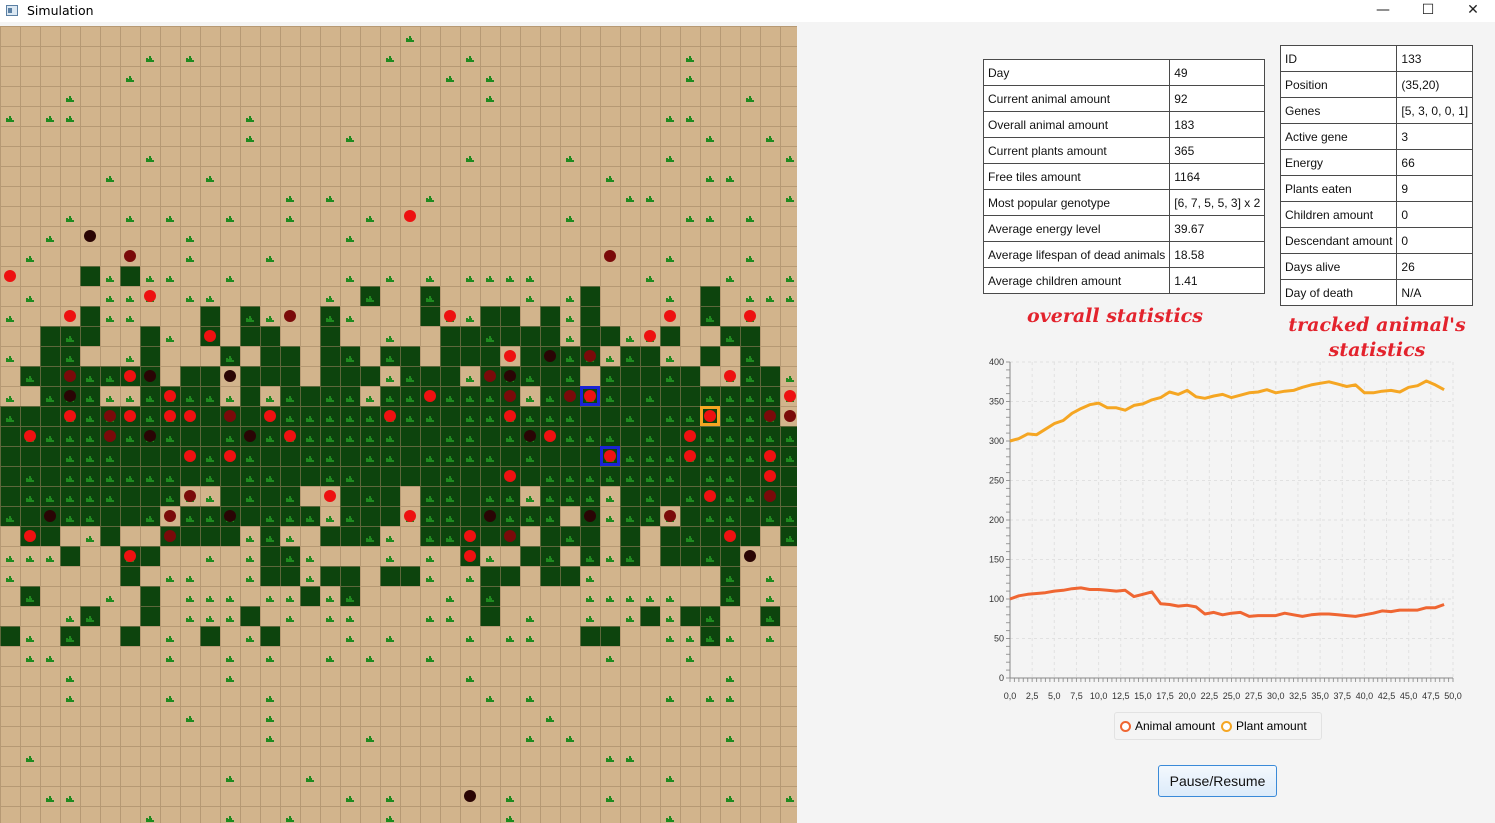 This screenshot has height=823, width=1495. Describe the element at coordinates (650, 426) in the screenshot. I see `highlights` at that location.